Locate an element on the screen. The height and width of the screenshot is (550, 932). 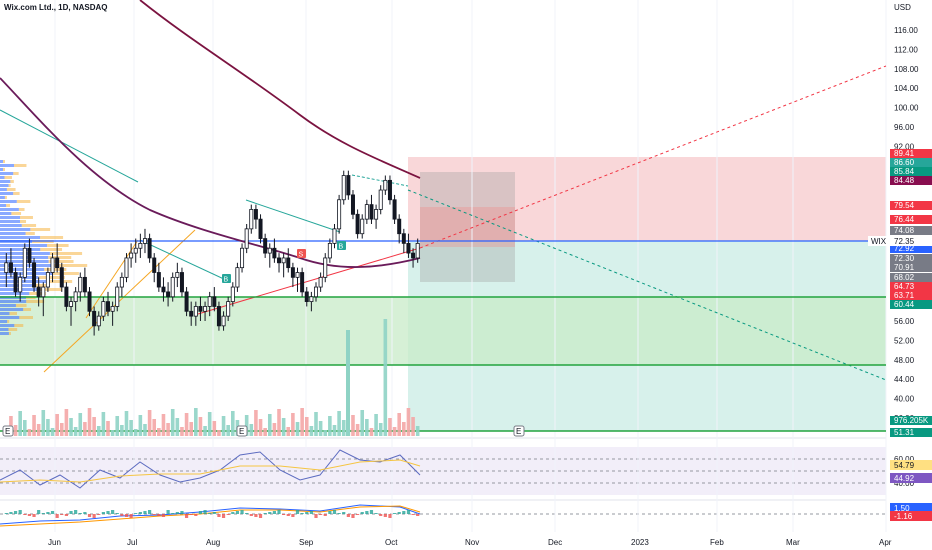
trade-marker: S is located at coordinates (301, 255).